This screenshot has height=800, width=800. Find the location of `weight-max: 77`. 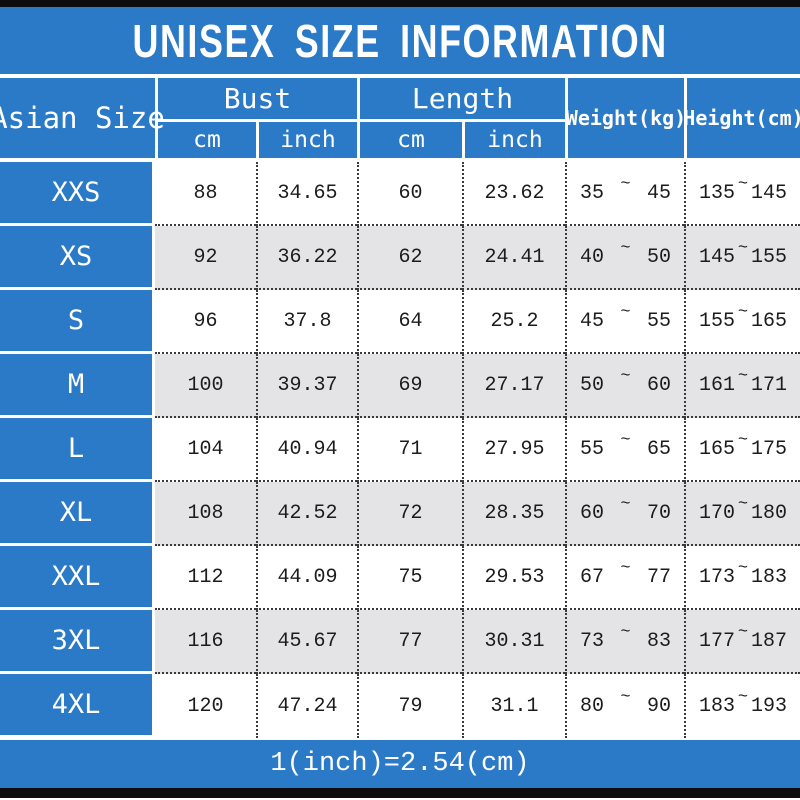

weight-max: 77 is located at coordinates (658, 577).